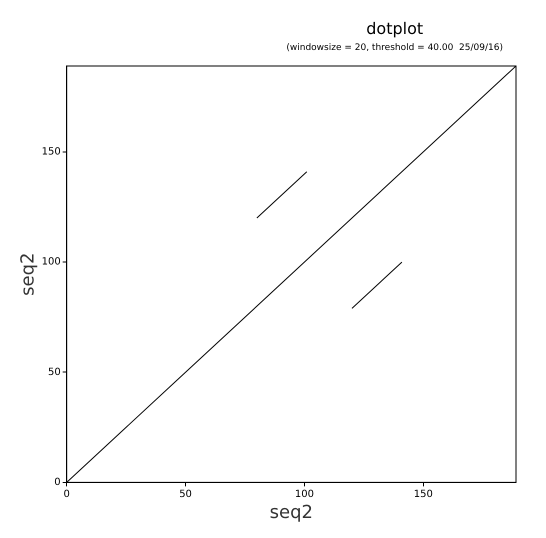 The image size is (546, 538). Describe the element at coordinates (57, 482) in the screenshot. I see `y-tick-label: 0` at that location.